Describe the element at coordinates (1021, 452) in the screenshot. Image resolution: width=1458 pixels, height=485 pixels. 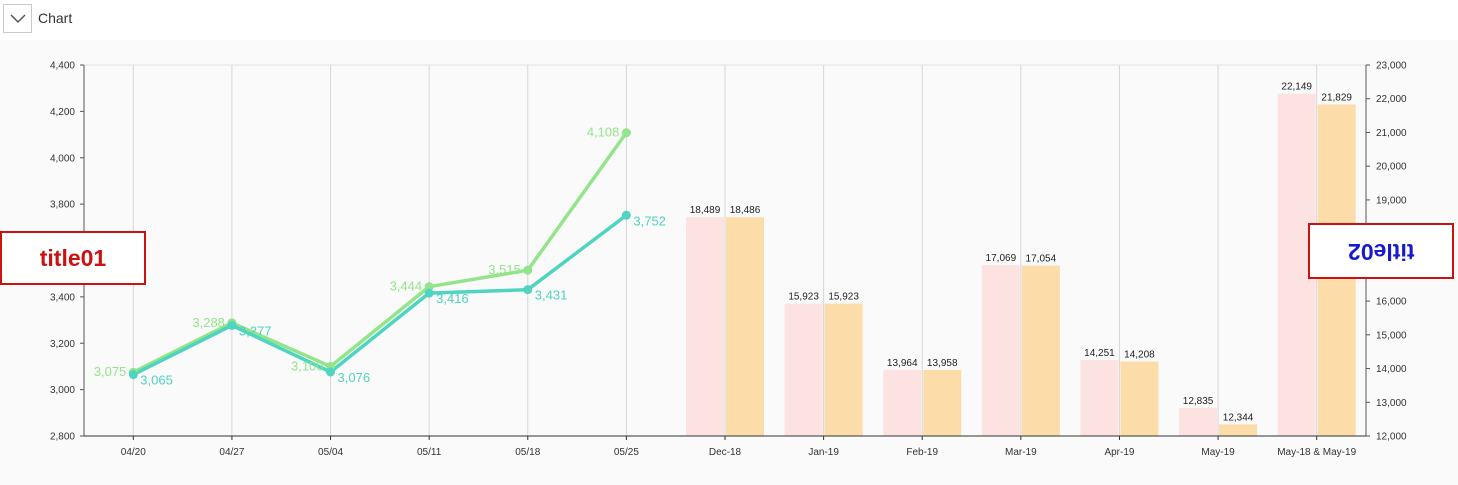
I see `x-tick-label: Mar-19` at that location.